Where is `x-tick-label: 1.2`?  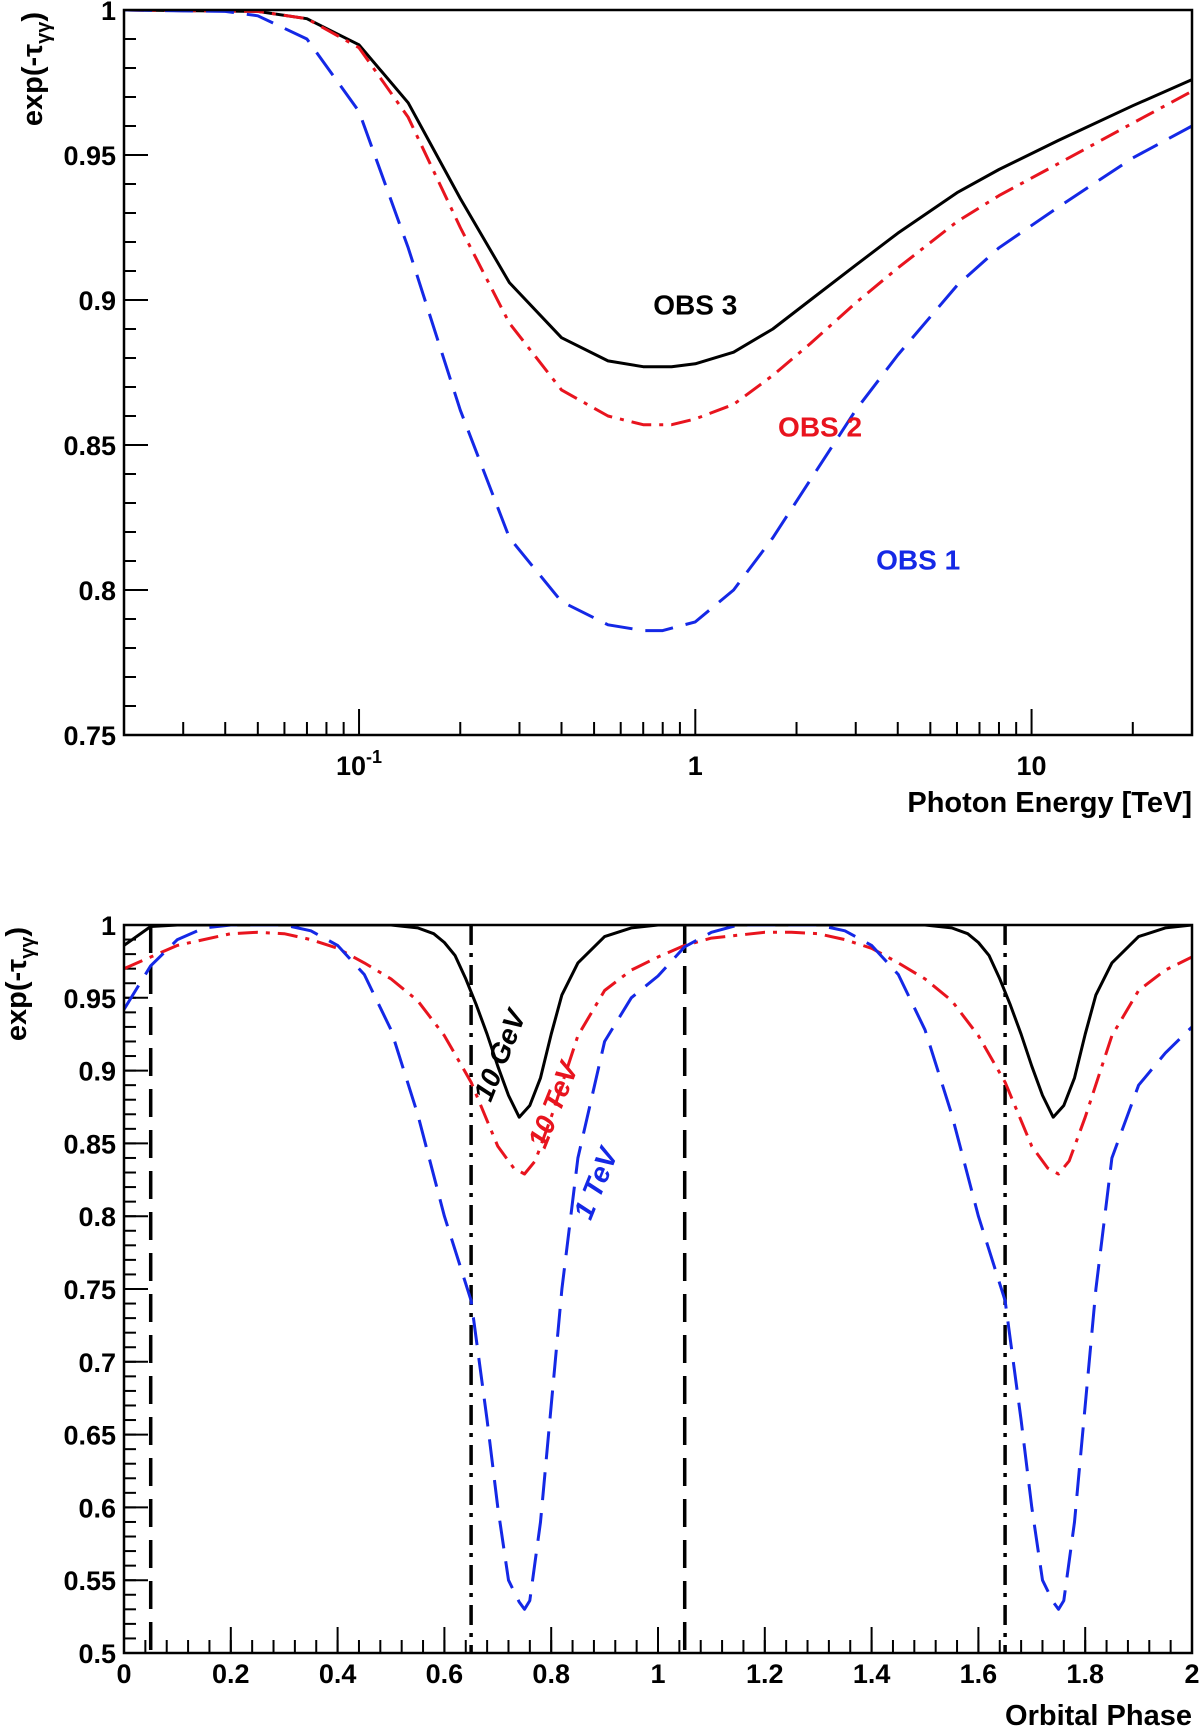 x-tick-label: 1.2 is located at coordinates (765, 1674).